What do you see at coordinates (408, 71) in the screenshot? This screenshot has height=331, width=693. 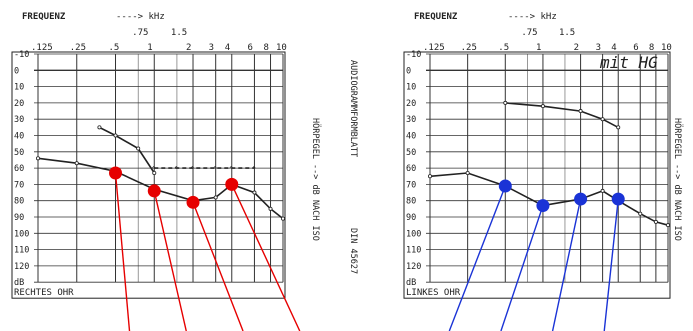 I see `y-tick-label: 0` at bounding box center [408, 71].